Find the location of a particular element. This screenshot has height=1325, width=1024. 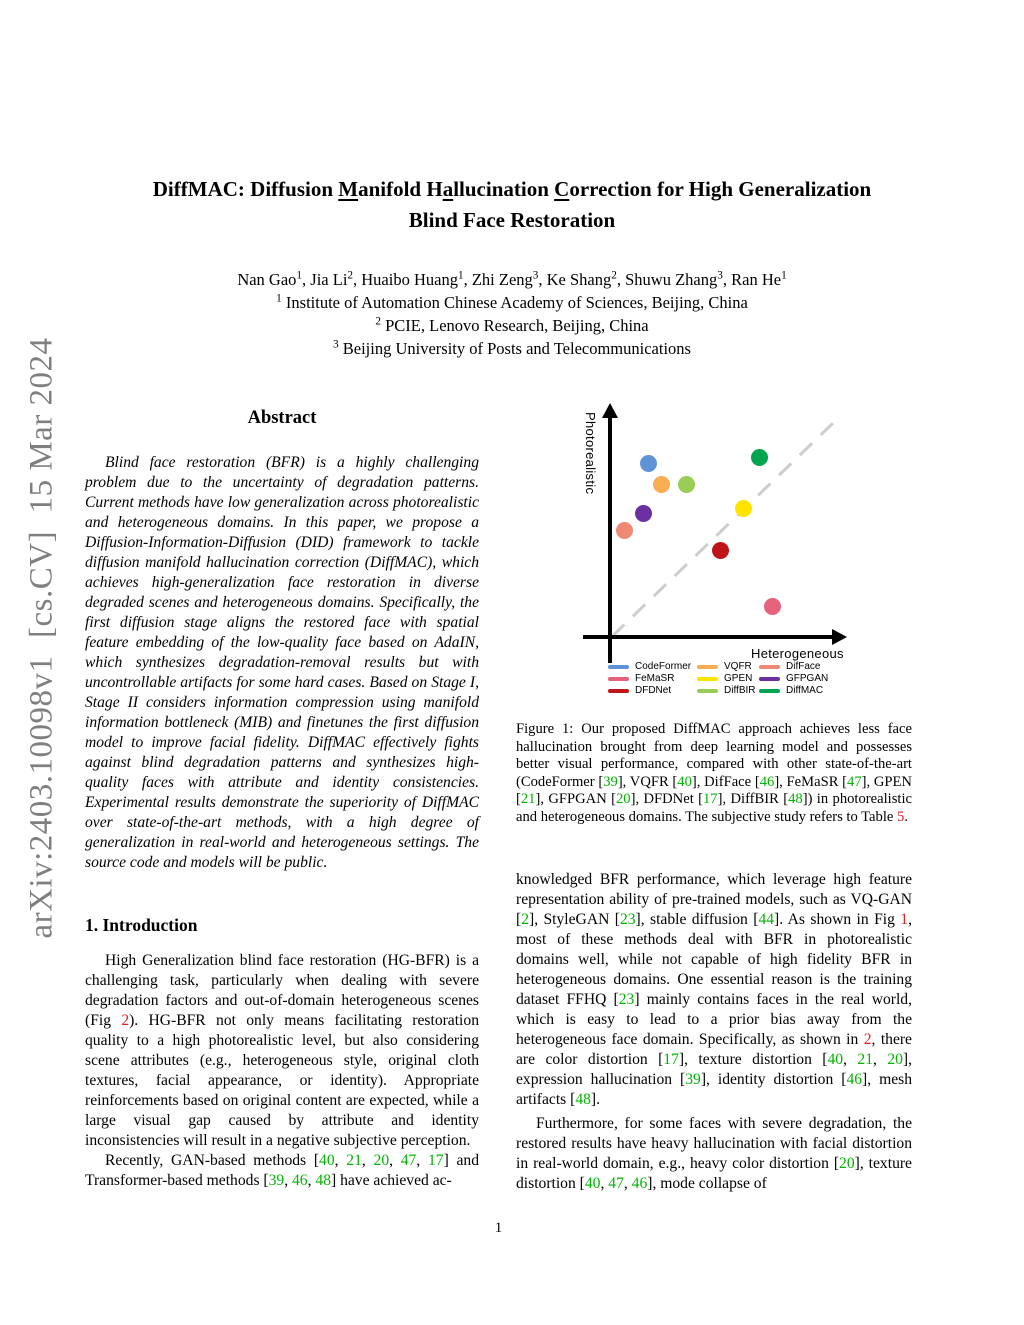

point-DifFace is located at coordinates (624, 530).